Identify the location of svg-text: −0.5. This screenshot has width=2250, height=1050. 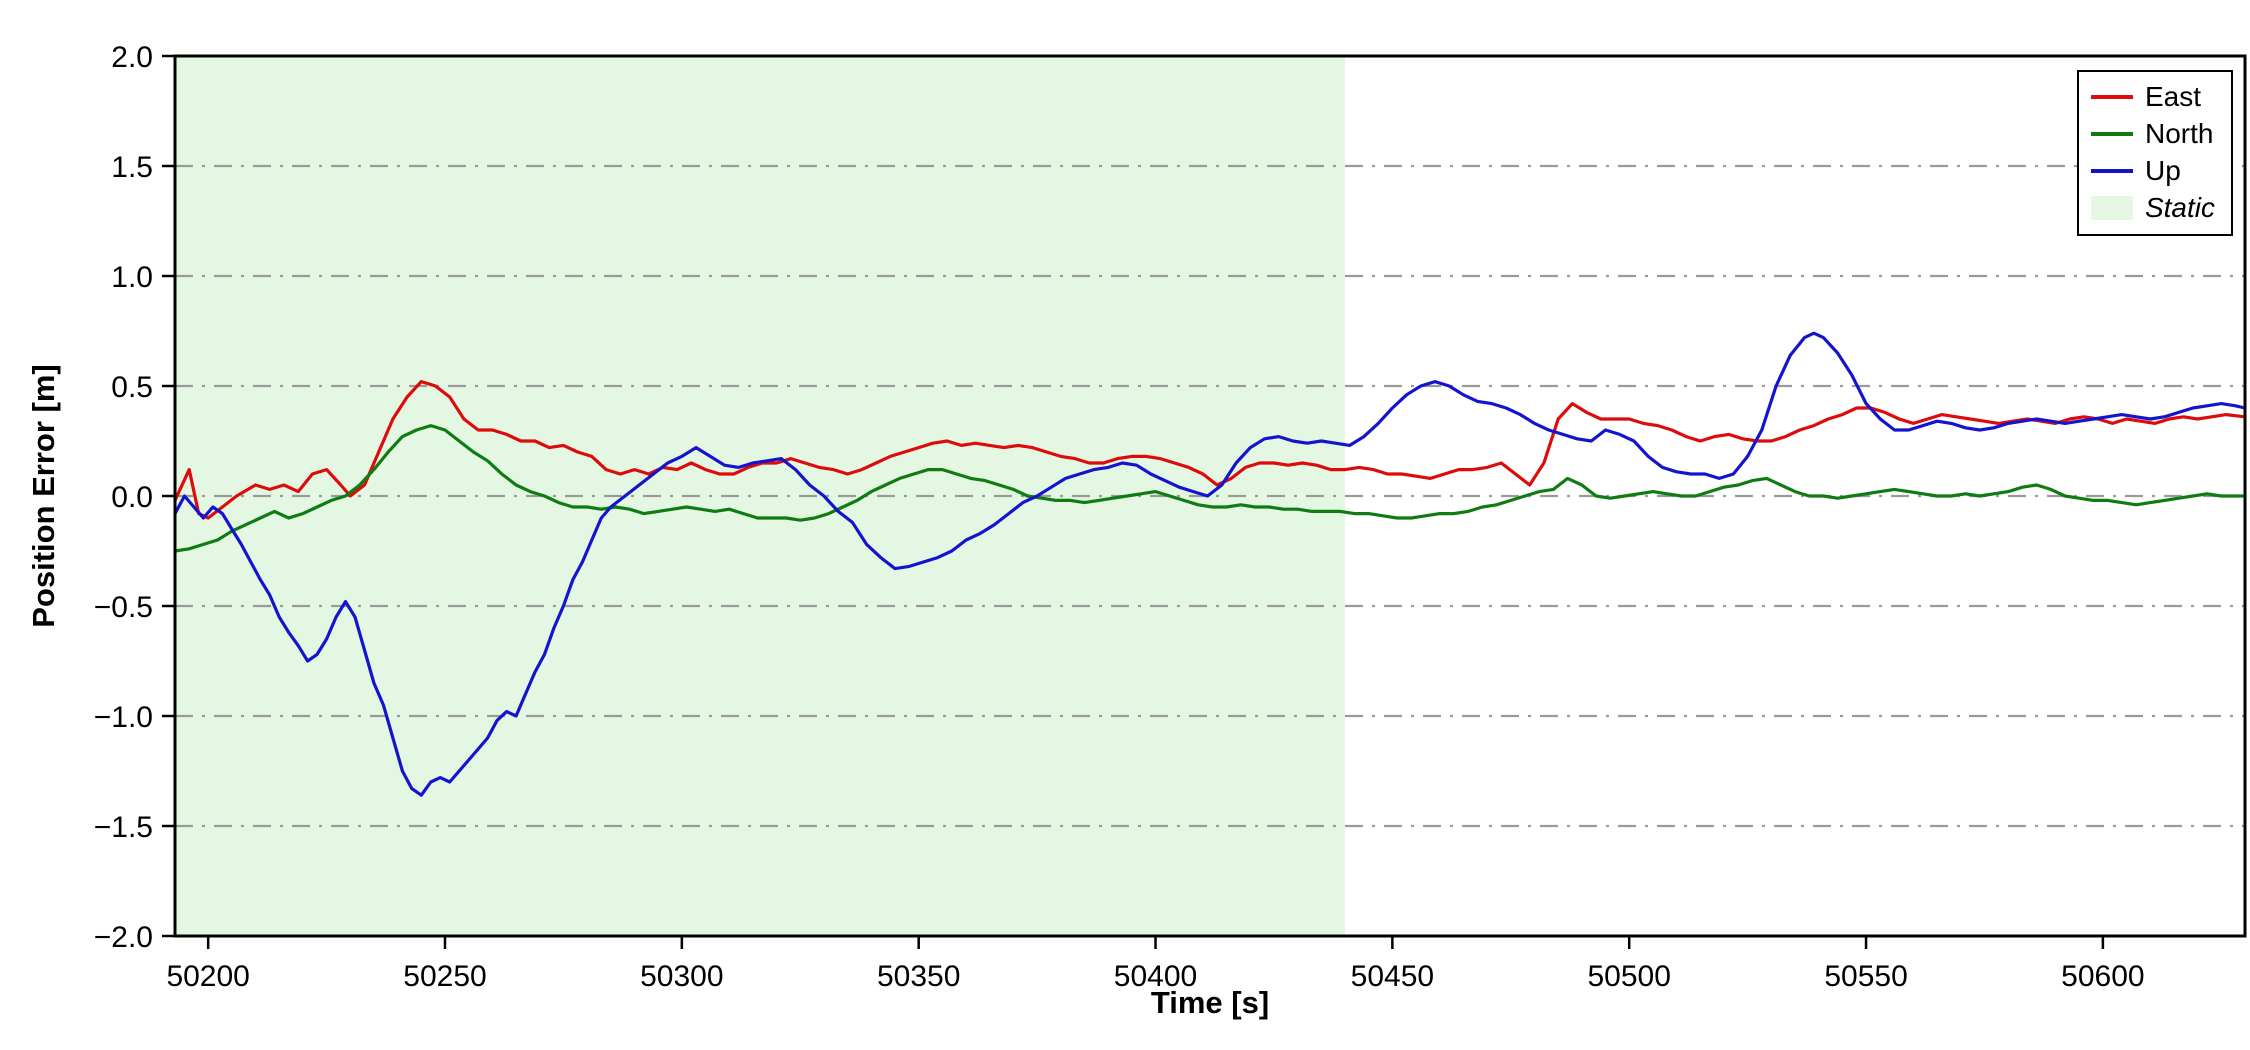
(123, 607).